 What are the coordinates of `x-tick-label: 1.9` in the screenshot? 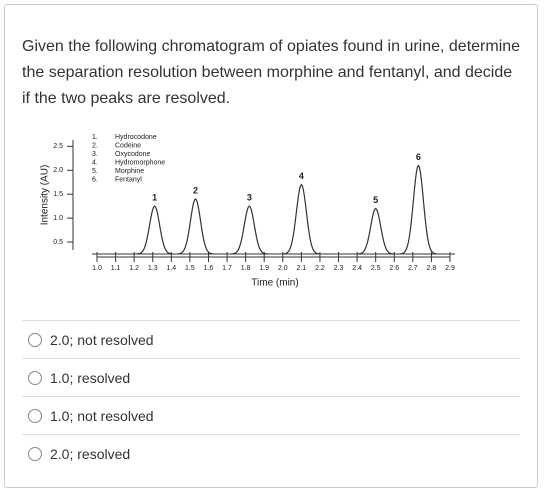 It's located at (264, 268).